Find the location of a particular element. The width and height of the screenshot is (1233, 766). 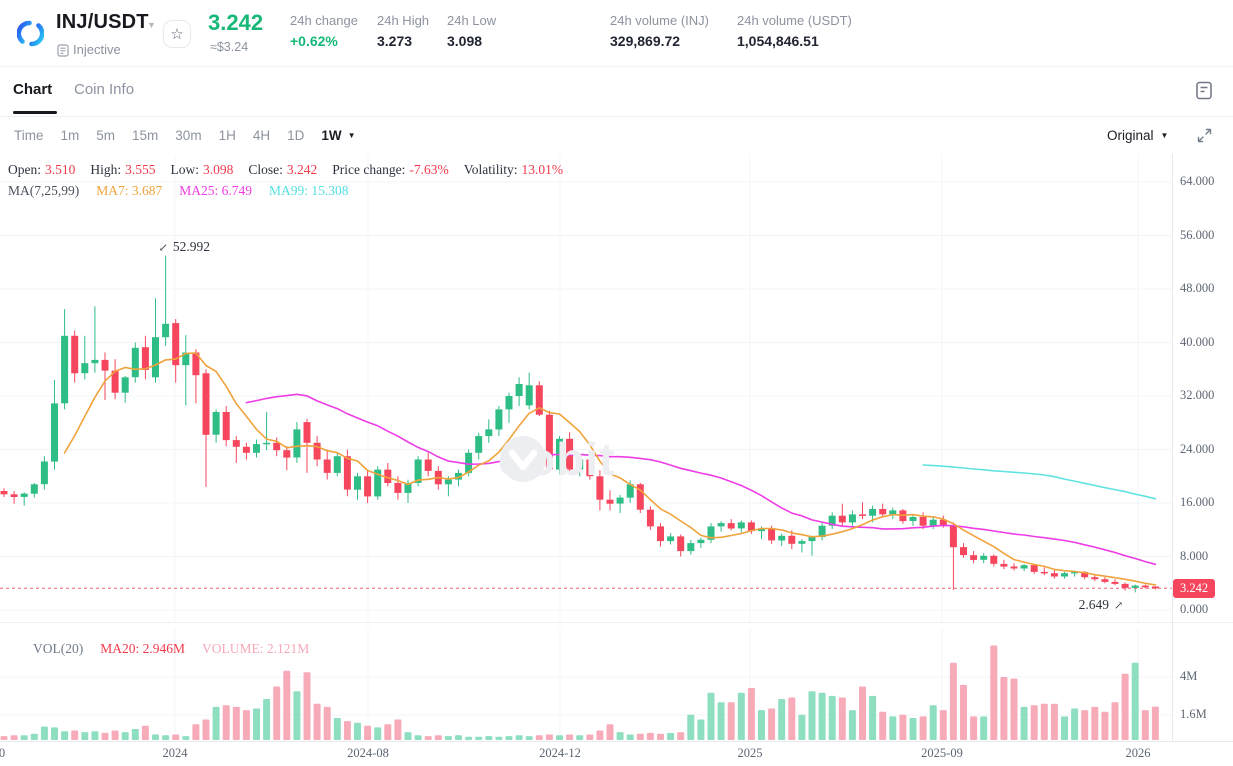

interval-1w: 1W is located at coordinates (331, 135).